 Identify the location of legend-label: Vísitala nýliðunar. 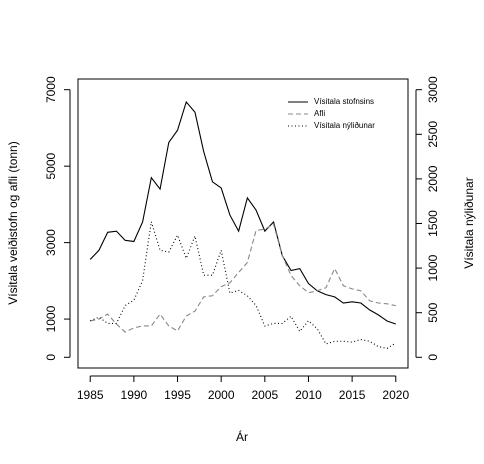
(344, 125).